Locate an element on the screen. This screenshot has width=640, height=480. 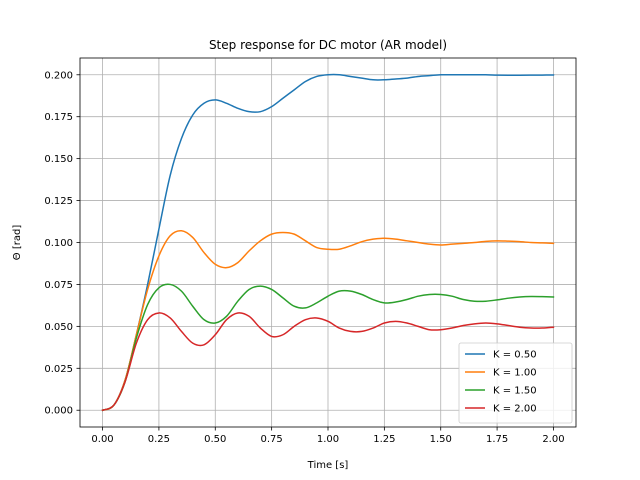
x-tick-label: 1.00 is located at coordinates (328, 439).